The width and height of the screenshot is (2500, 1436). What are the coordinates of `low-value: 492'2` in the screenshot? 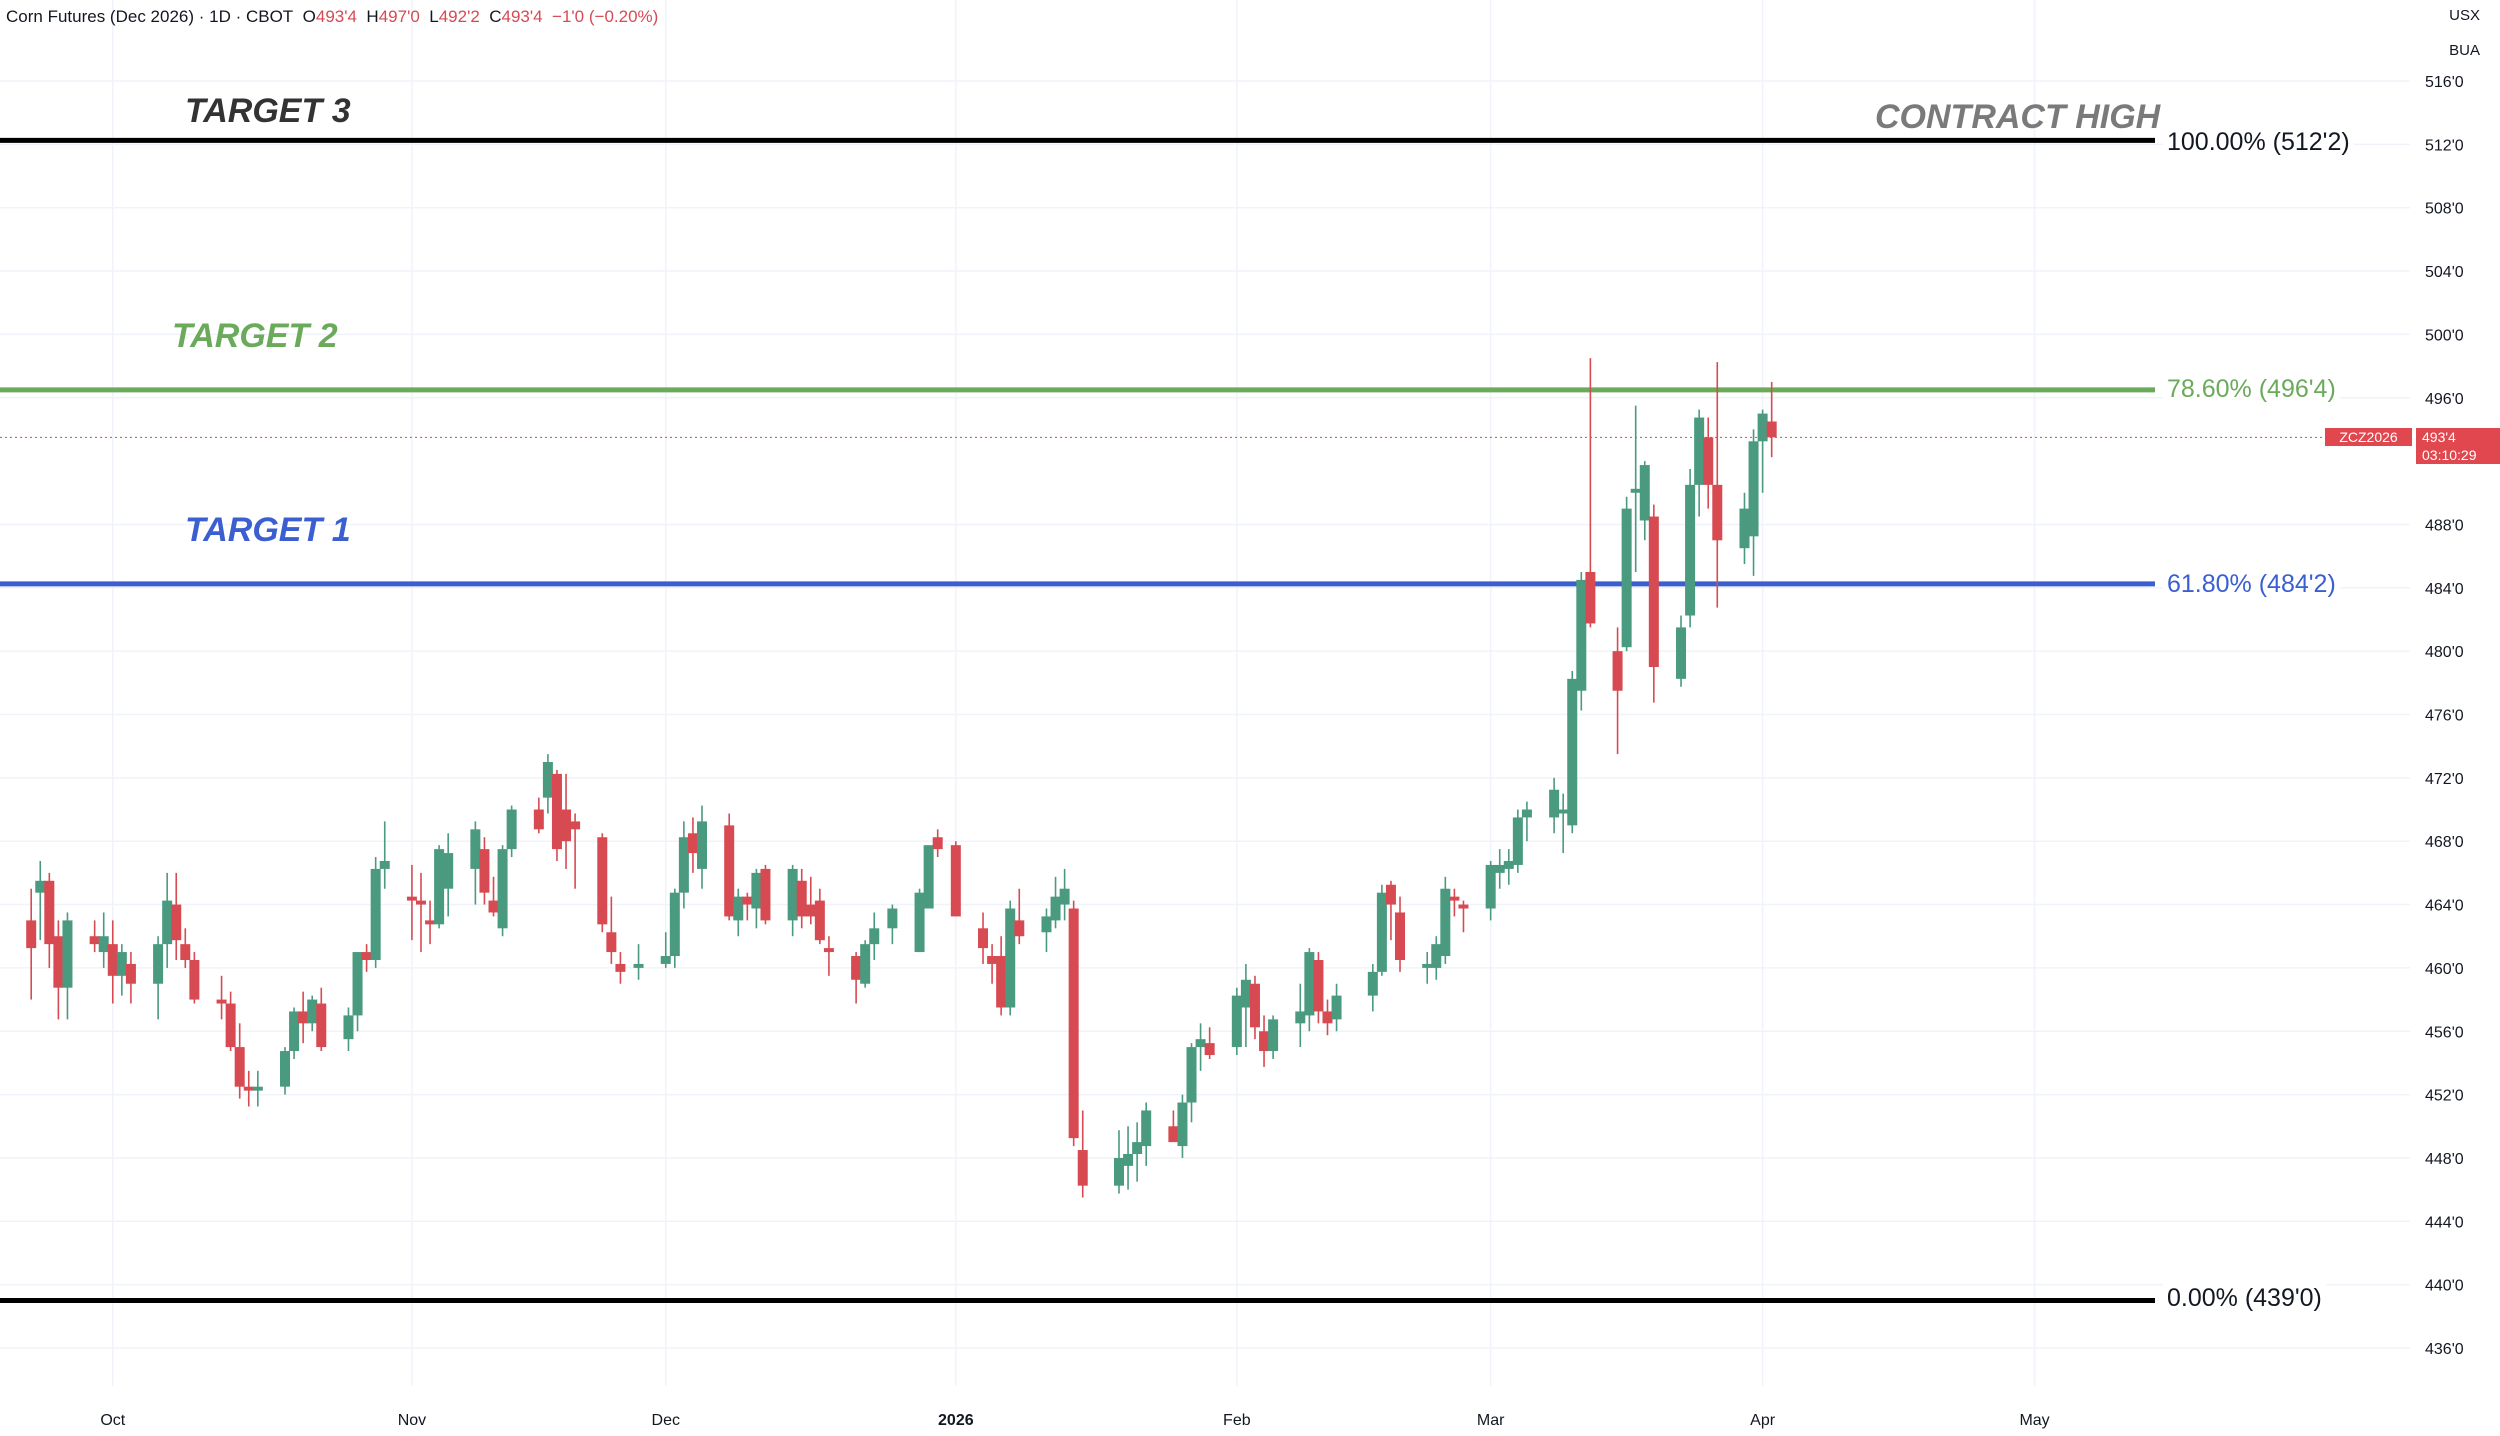 It's located at (459, 16).